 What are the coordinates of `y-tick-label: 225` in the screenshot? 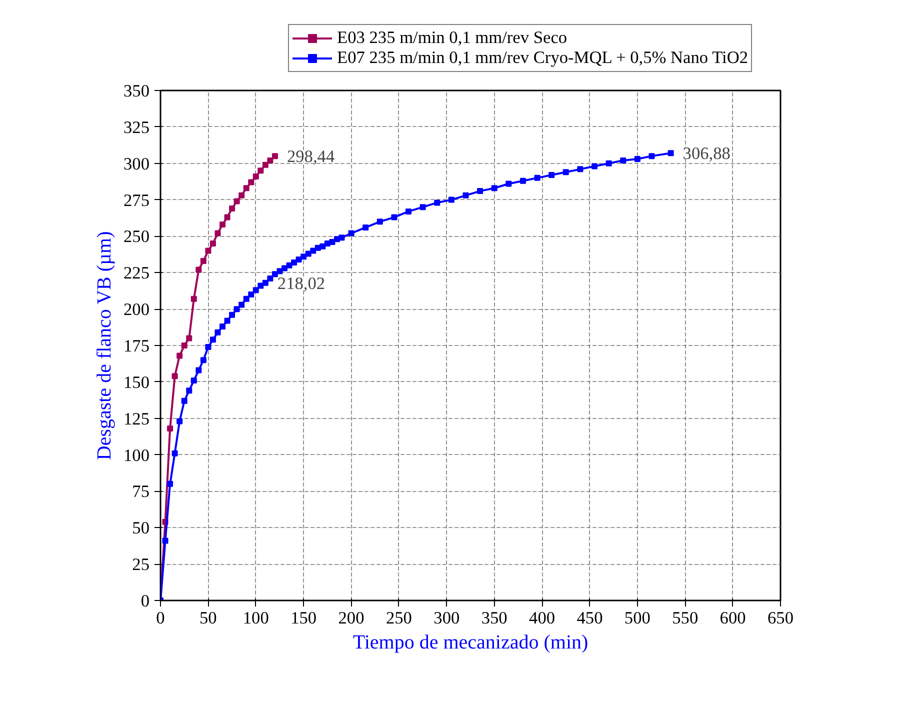 It's located at (137, 273).